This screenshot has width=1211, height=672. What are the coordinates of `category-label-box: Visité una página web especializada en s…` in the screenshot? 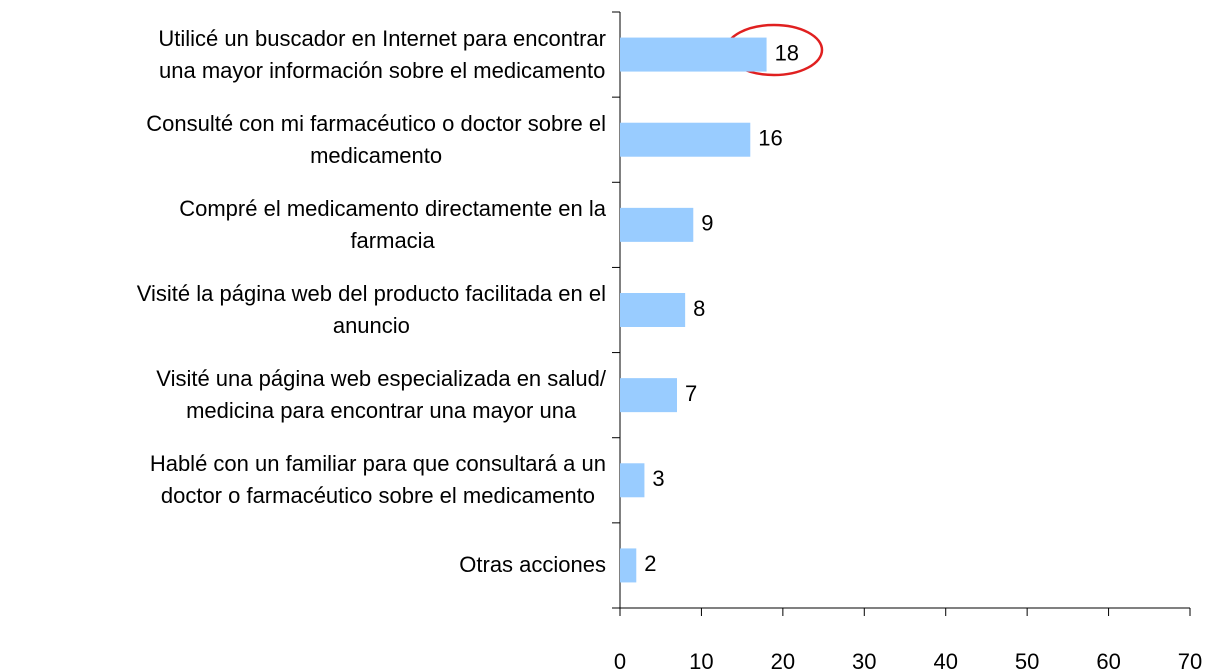 It's located at (303, 395).